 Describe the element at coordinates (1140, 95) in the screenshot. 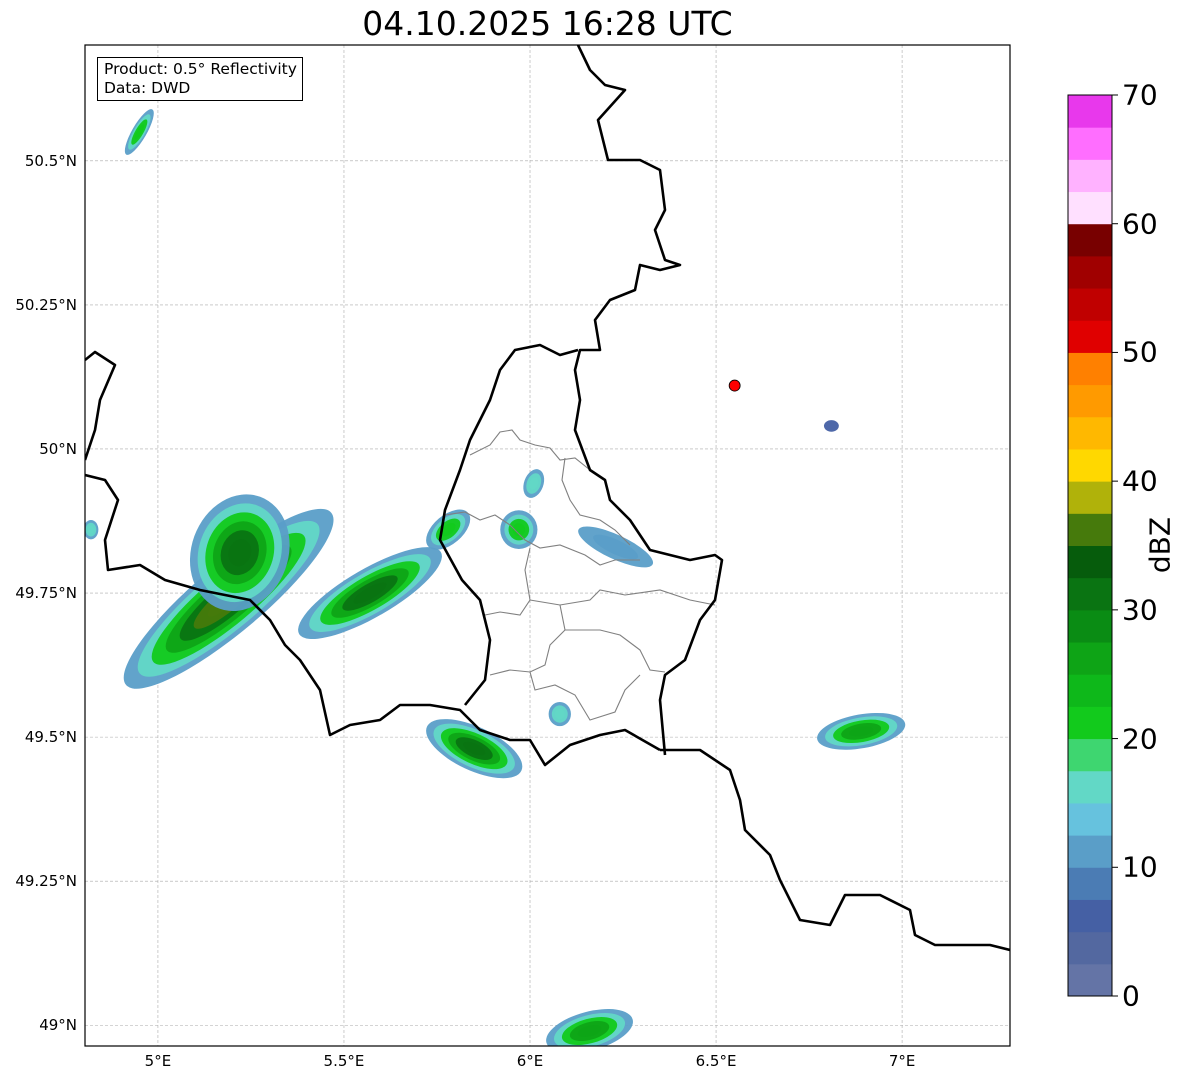

I see `colorbar-tick-label: 70` at that location.